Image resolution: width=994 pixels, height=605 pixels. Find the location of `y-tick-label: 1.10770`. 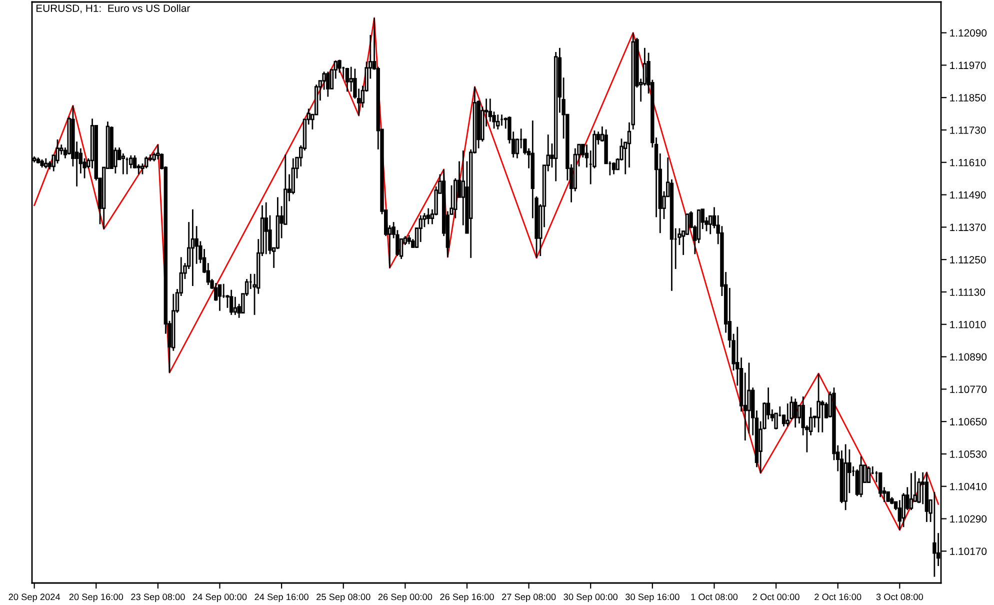

y-tick-label: 1.10770 is located at coordinates (968, 390).